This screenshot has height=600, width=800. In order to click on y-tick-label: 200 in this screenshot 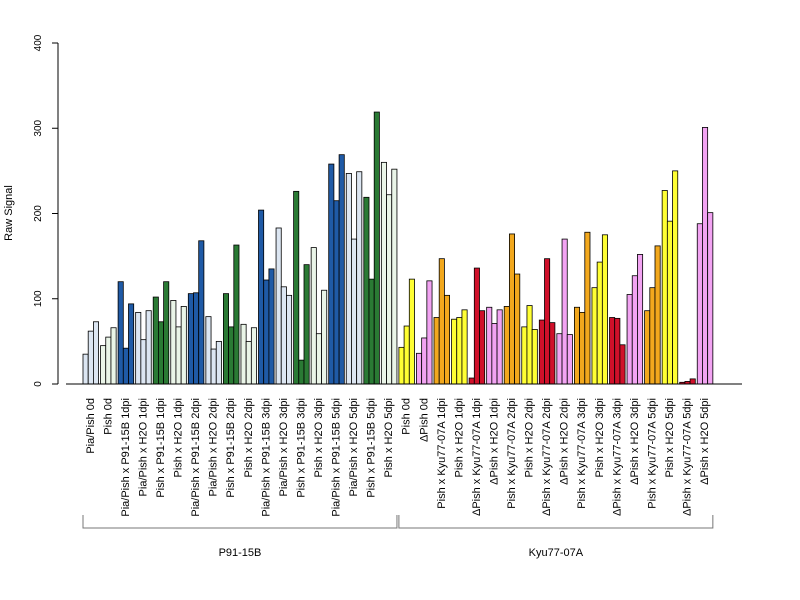, I will do `click(38, 213)`.